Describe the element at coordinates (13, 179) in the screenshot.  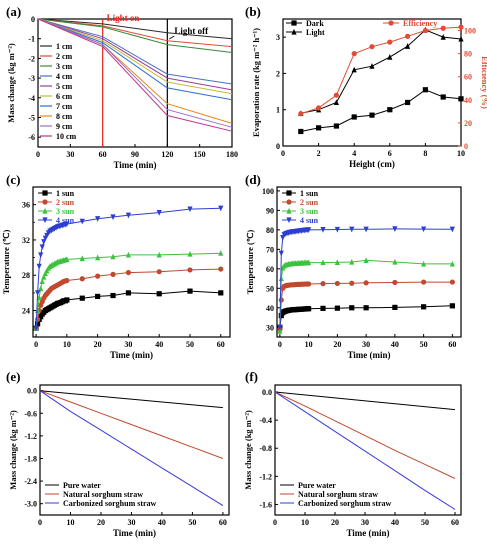
I see `panel-label: (c)` at that location.